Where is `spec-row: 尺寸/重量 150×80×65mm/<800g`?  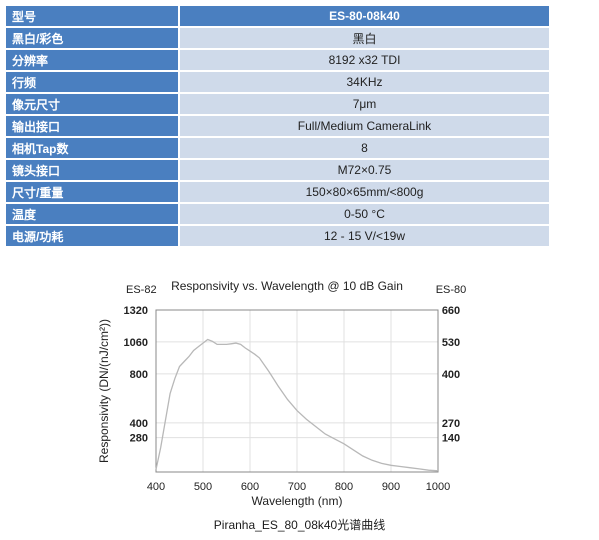
spec-row: 尺寸/重量 150×80×65mm/<800g is located at coordinates (277, 192).